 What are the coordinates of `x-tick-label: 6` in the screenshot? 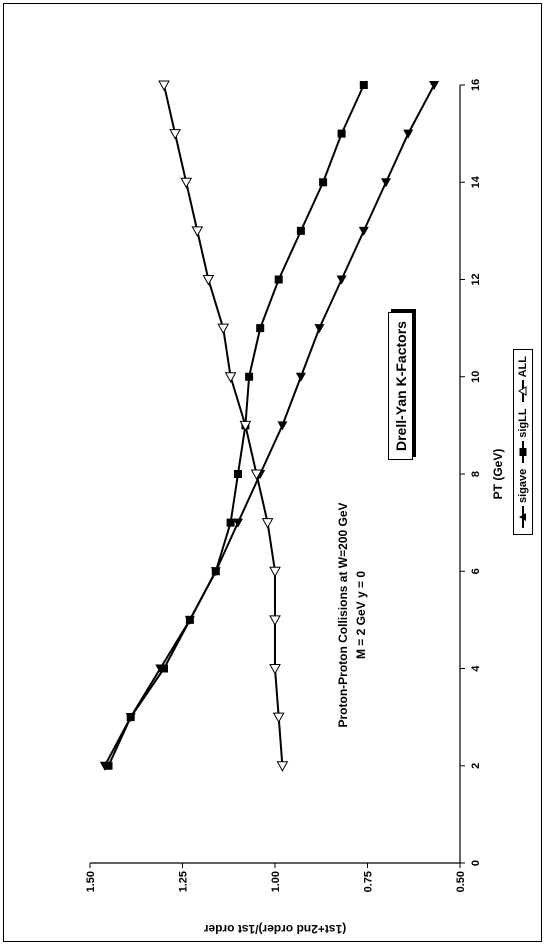 It's located at (476, 571).